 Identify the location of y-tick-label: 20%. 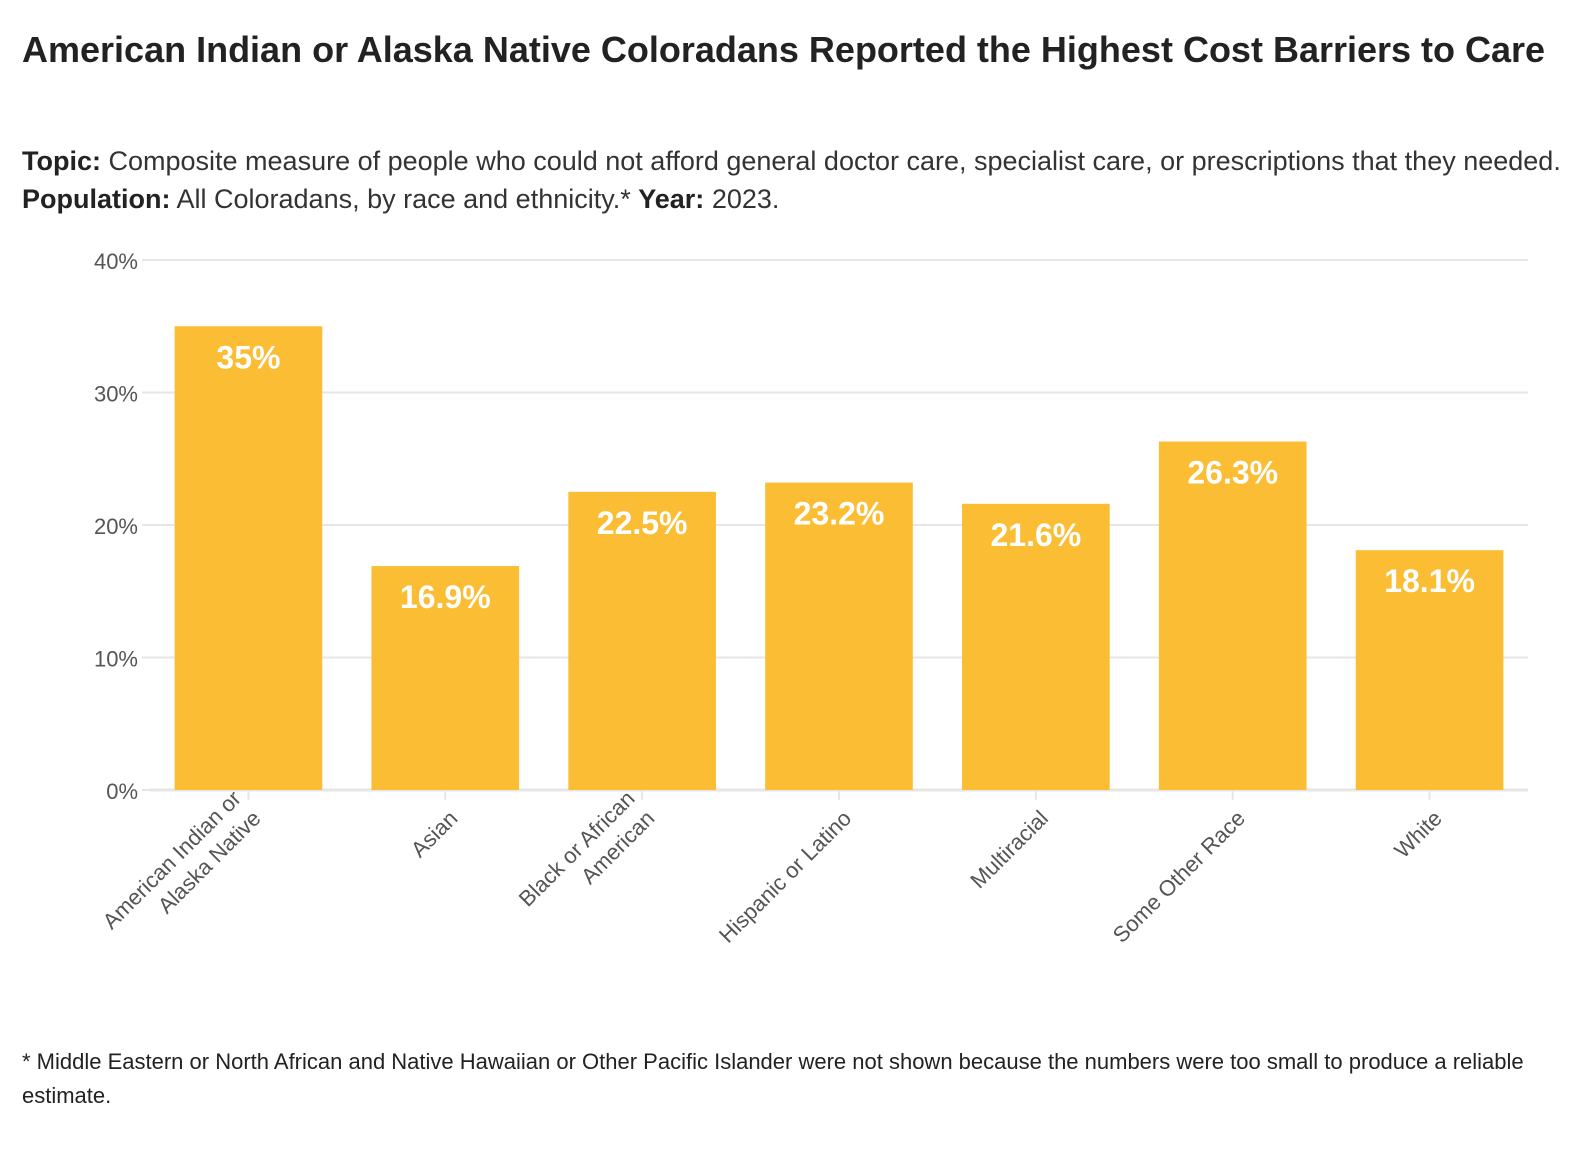
(116, 526).